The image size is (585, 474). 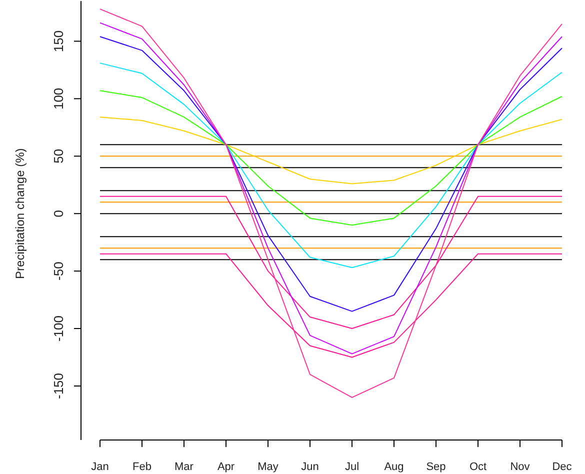 I want to click on x-tick-label: Jun, so click(x=310, y=467).